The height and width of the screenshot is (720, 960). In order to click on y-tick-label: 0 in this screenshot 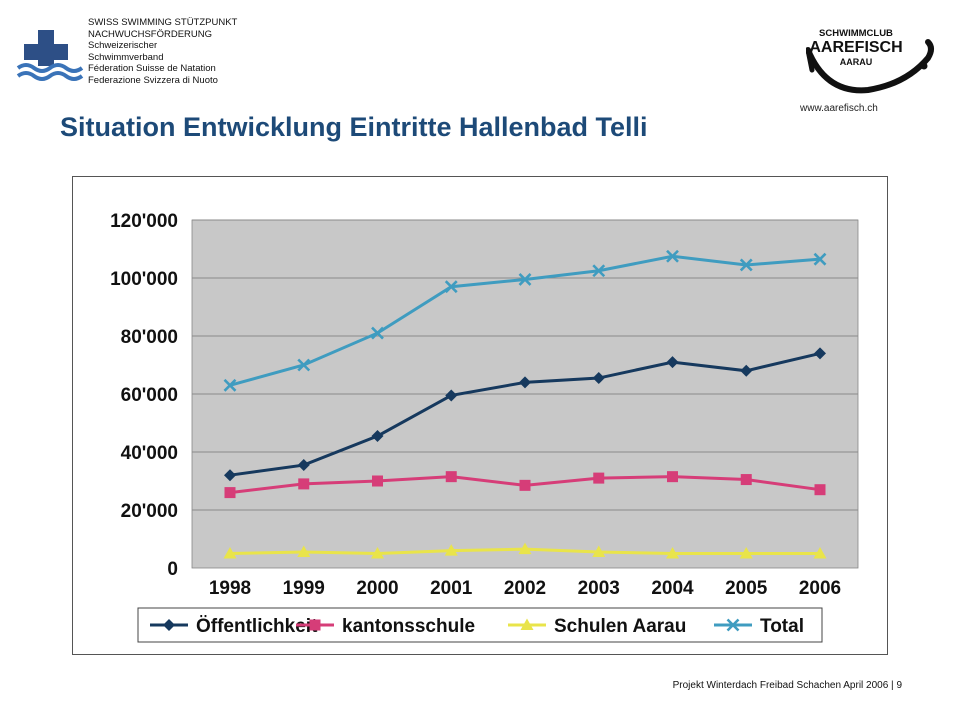, I will do `click(172, 569)`.